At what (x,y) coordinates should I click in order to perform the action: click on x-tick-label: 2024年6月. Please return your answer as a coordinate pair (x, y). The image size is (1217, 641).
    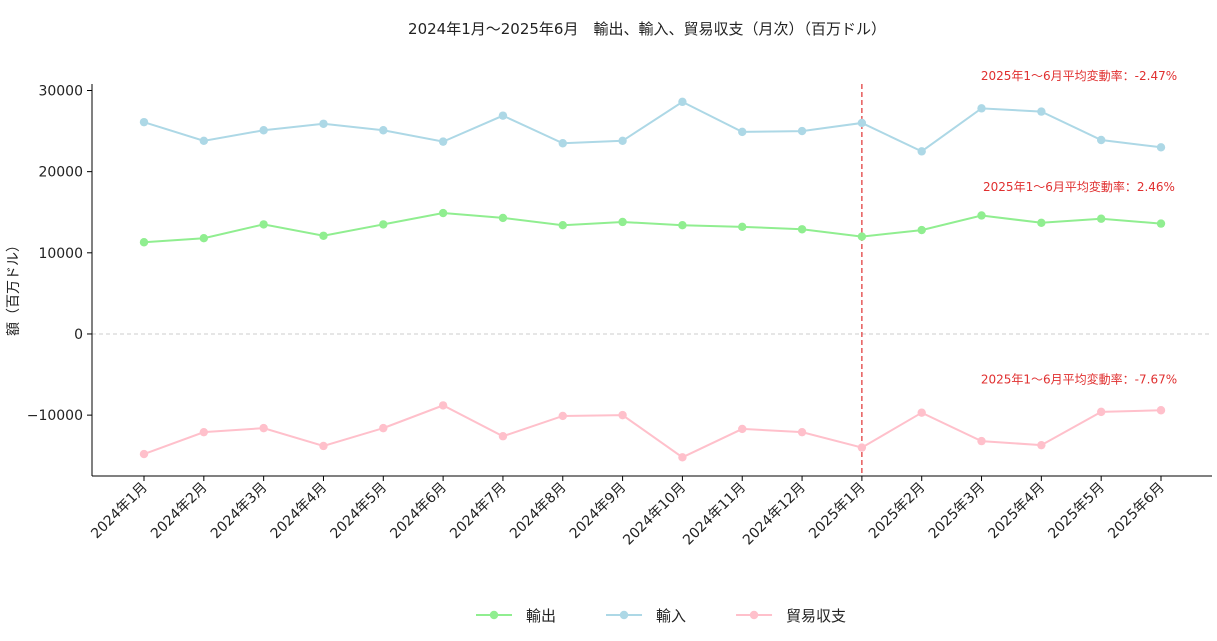
    Looking at the image, I should click on (418, 511).